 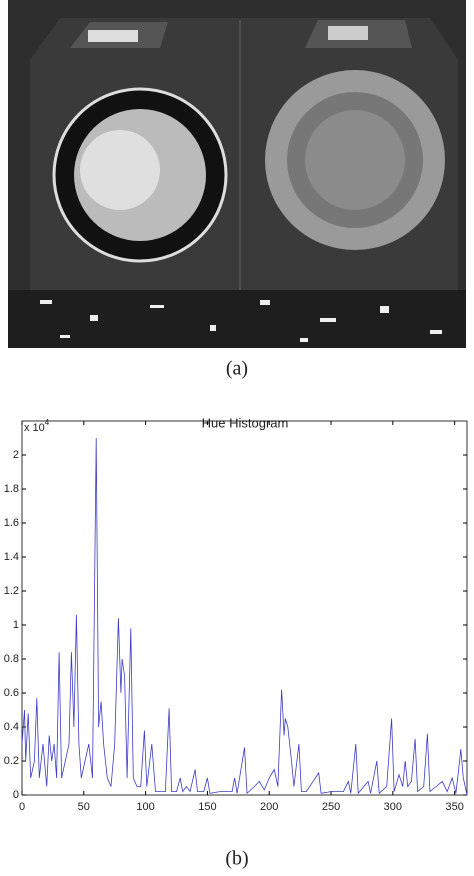 What do you see at coordinates (11, 489) in the screenshot?
I see `y-tick-label: 1.8` at bounding box center [11, 489].